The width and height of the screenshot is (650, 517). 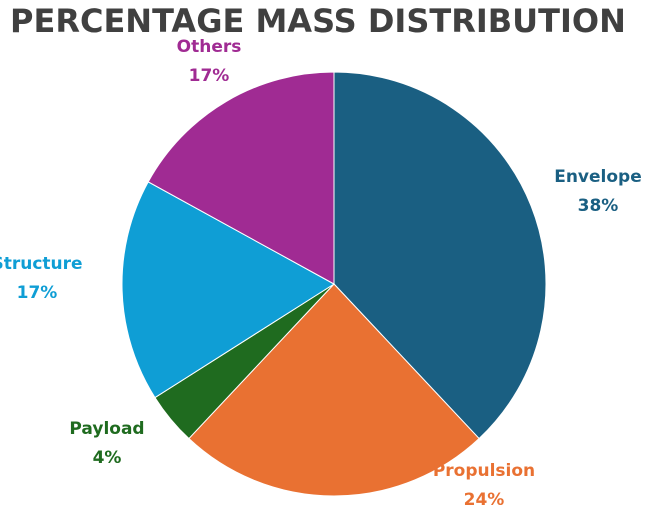 I want to click on slice-value-envelope: 38%, so click(x=598, y=206).